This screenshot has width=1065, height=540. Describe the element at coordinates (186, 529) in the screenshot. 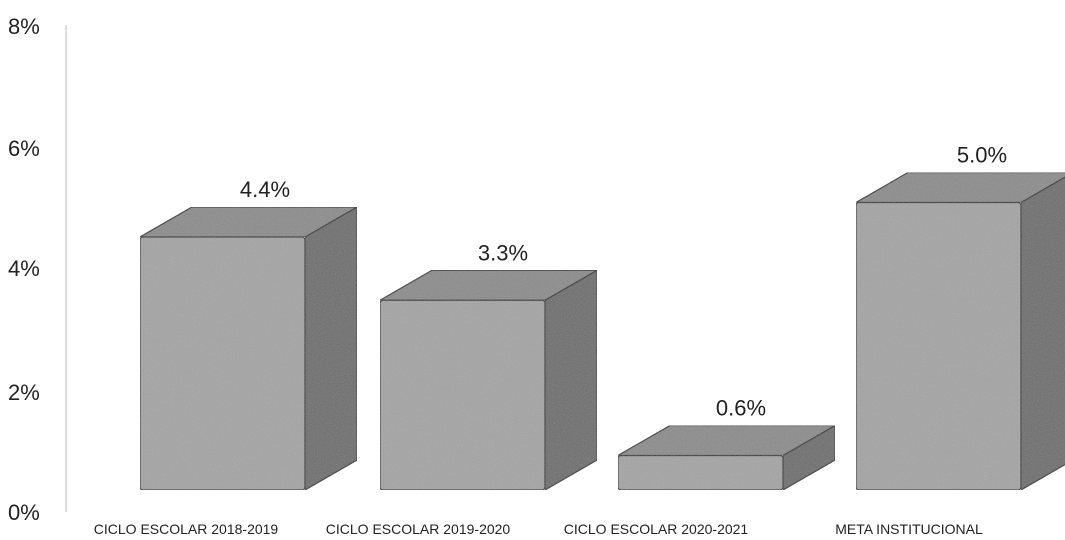

I see `category-label: CICLO ESCOLAR 2018-2019` at that location.